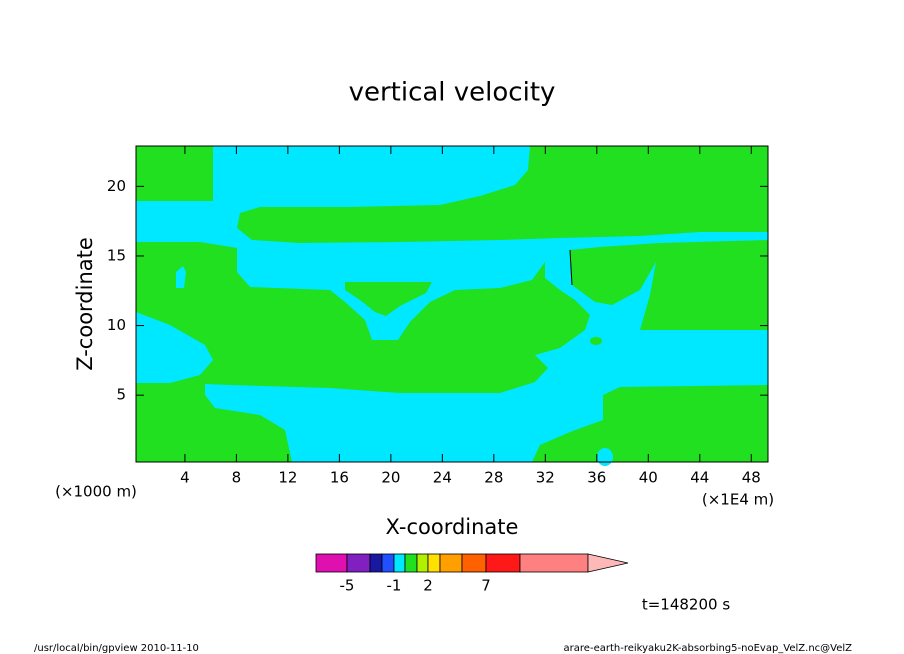 The width and height of the screenshot is (904, 654). I want to click on colorbar-tick-label: -5, so click(347, 586).